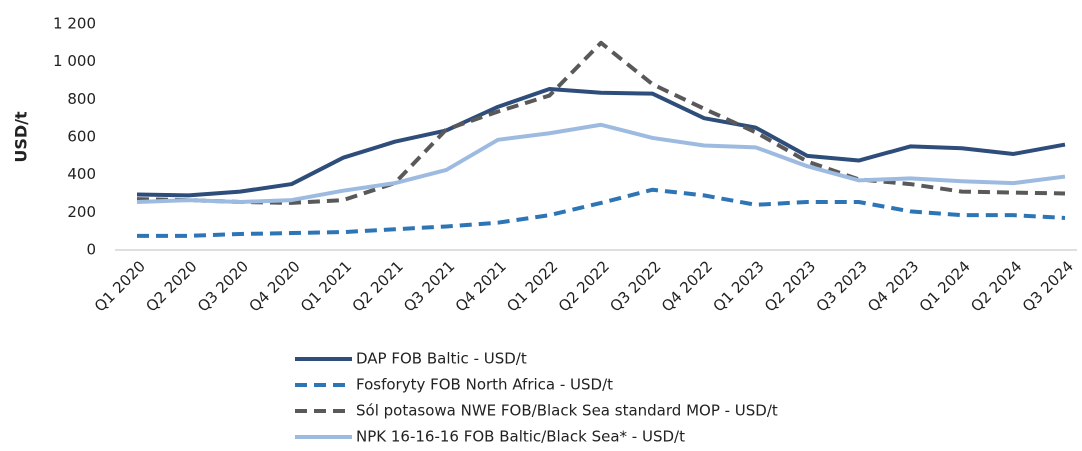 The height and width of the screenshot is (451, 1082). I want to click on x-tick-label: Q2 2022, so click(584, 286).